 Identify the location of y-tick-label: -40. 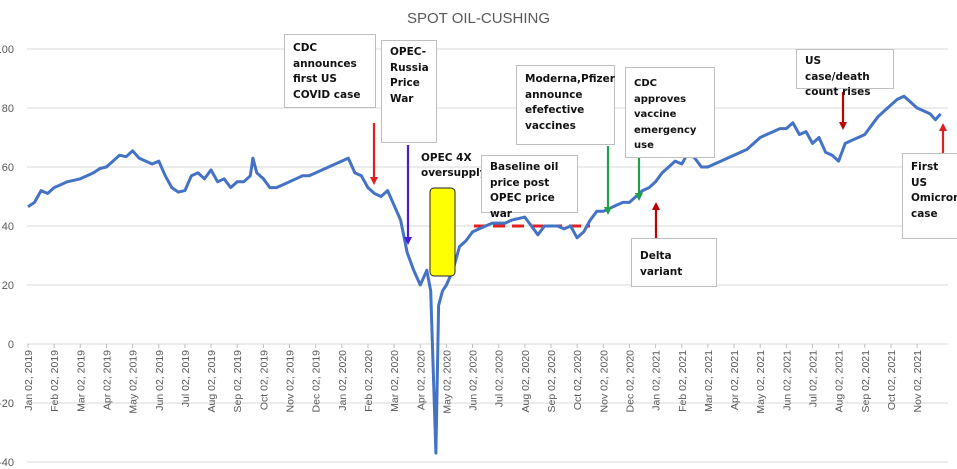
(7, 463).